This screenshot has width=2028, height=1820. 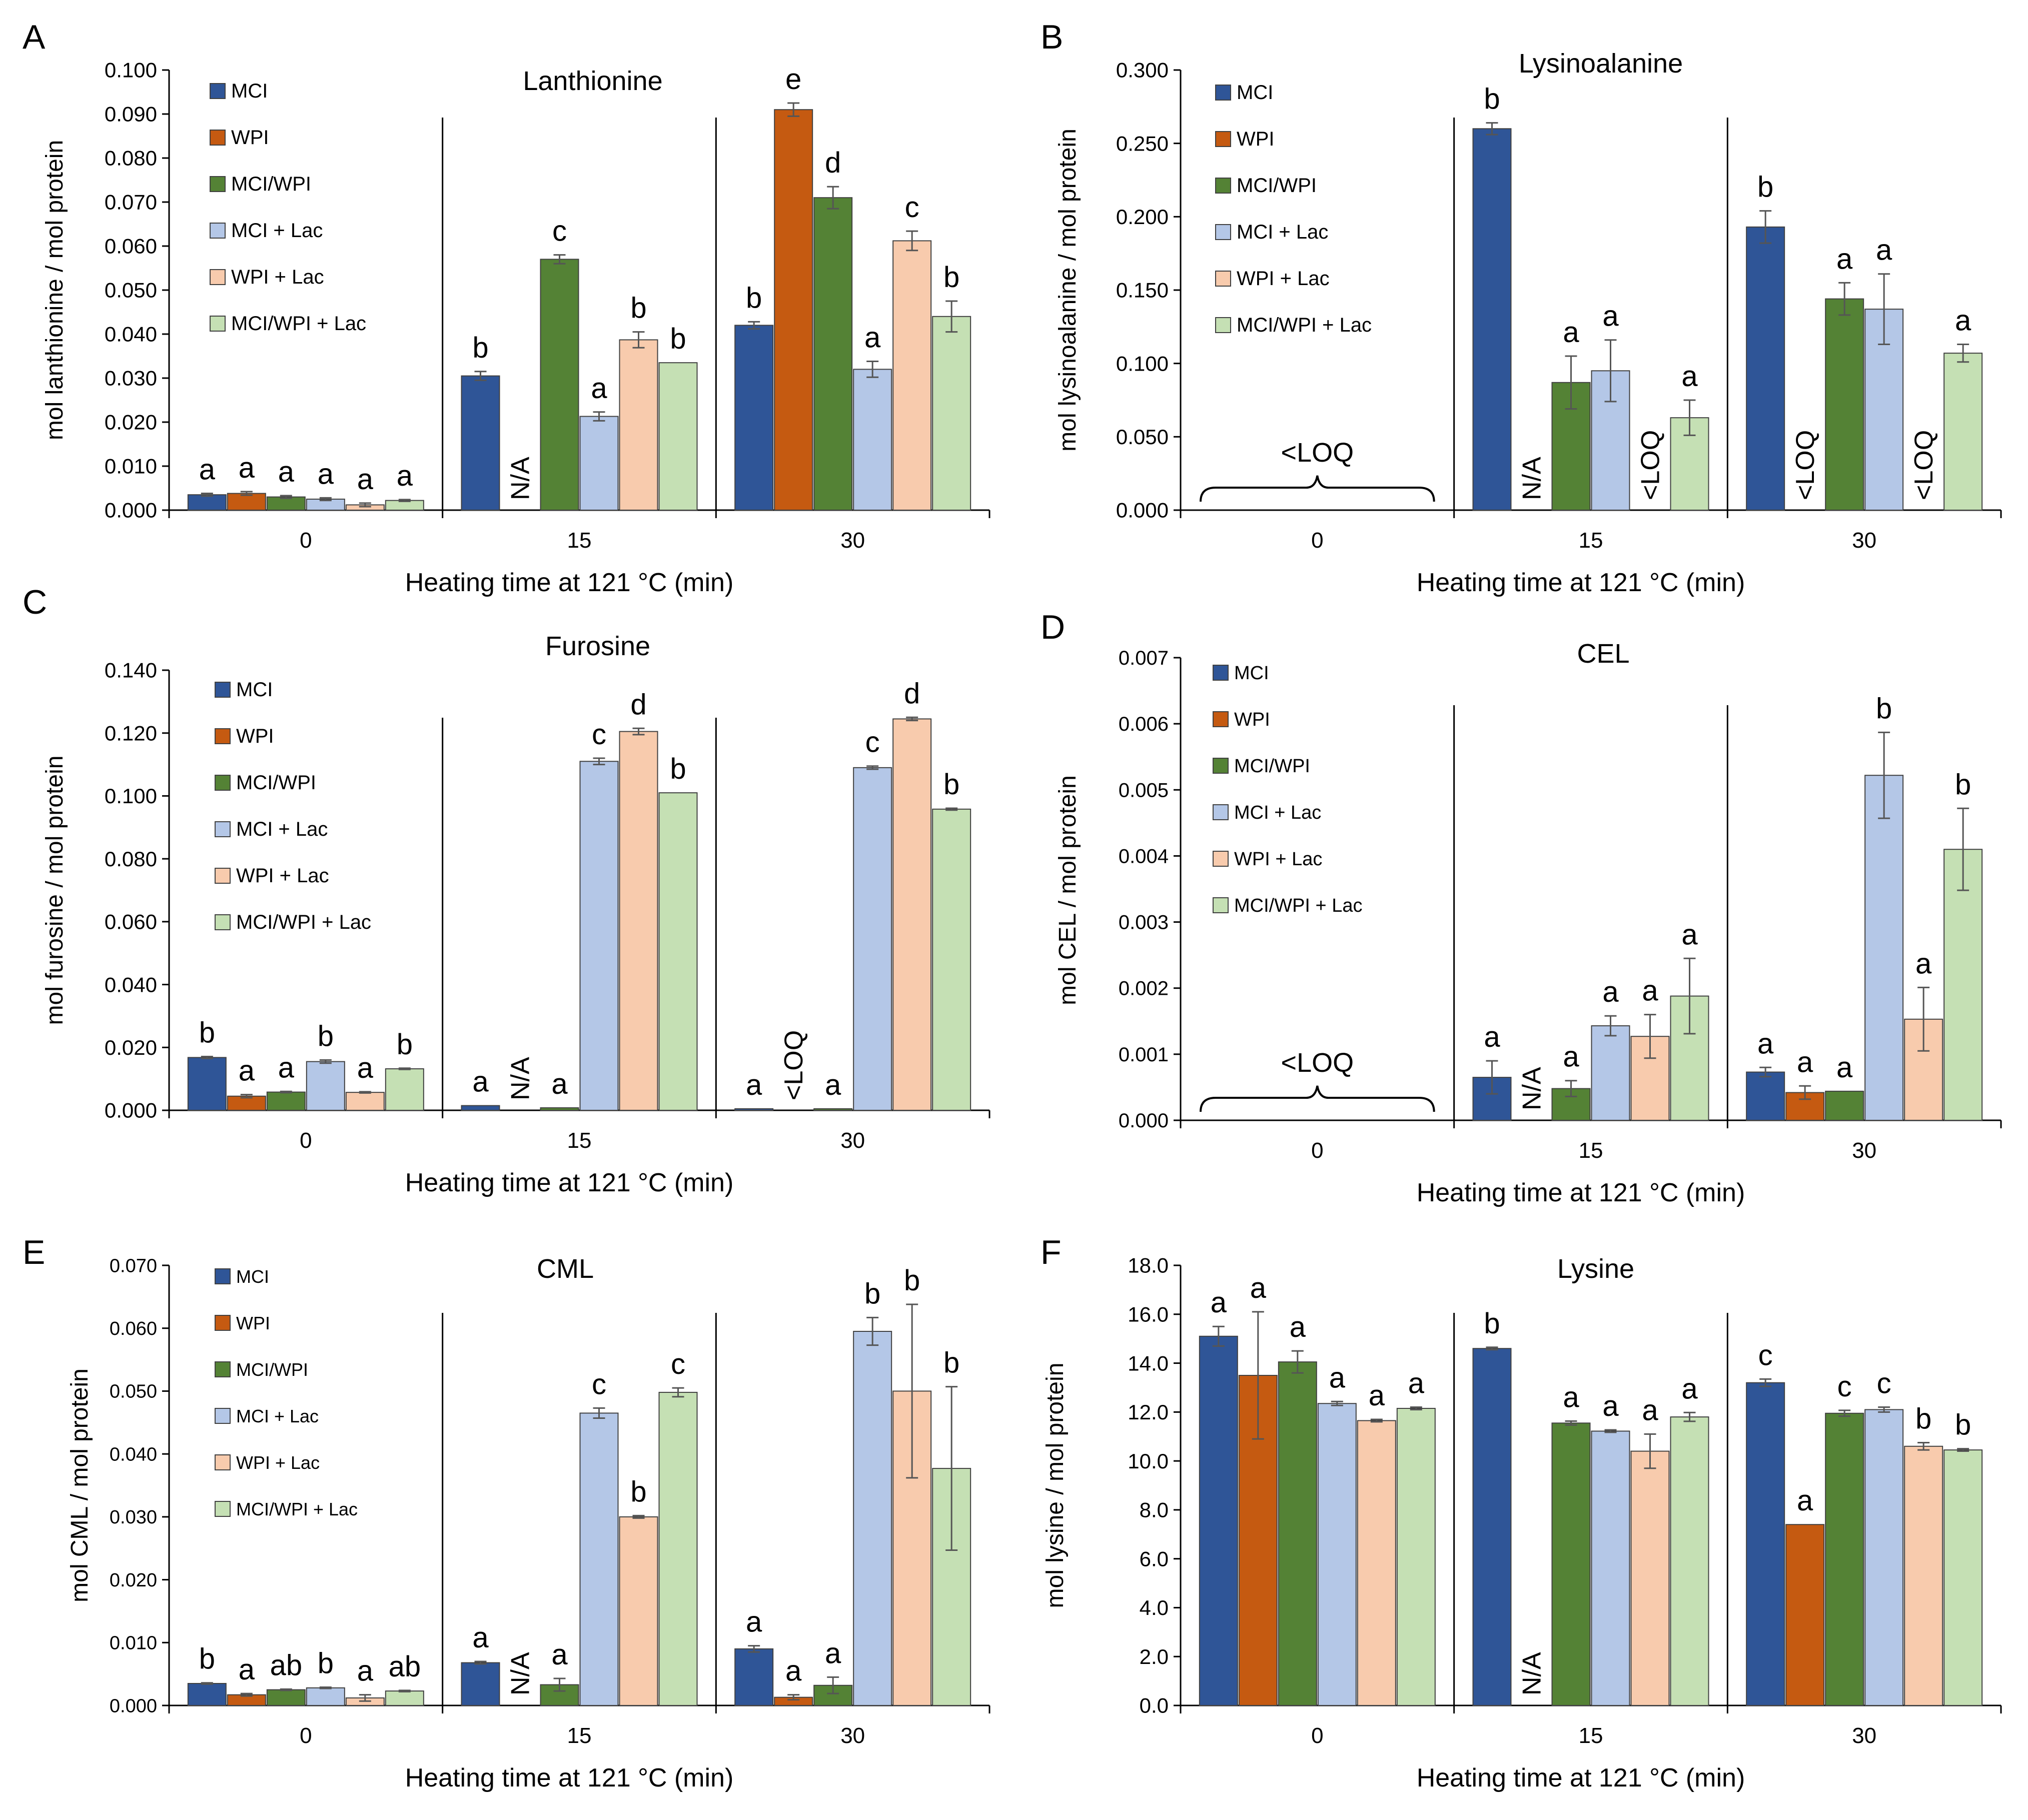 What do you see at coordinates (1533, 478) in the screenshot?
I see `chart-b-data-label: N/A` at bounding box center [1533, 478].